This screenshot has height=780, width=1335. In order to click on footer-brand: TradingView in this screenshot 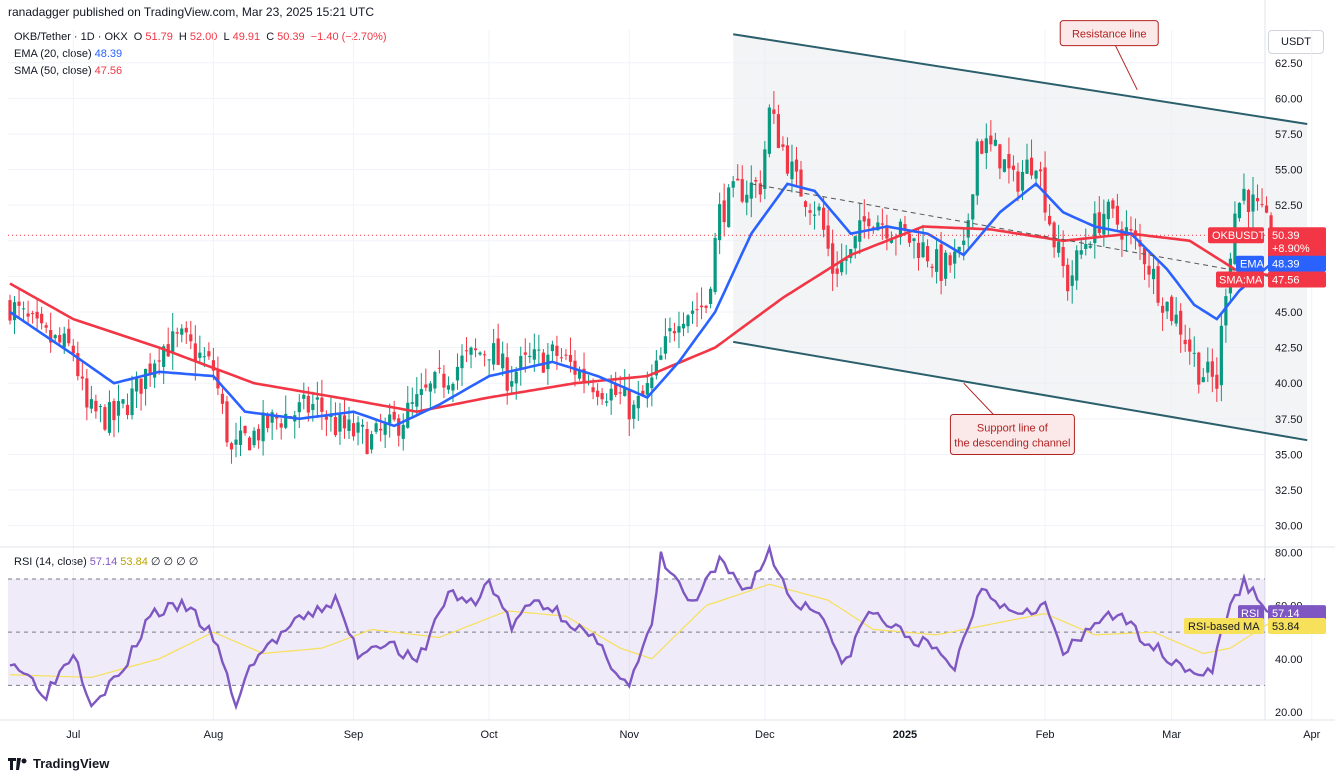, I will do `click(71, 763)`.